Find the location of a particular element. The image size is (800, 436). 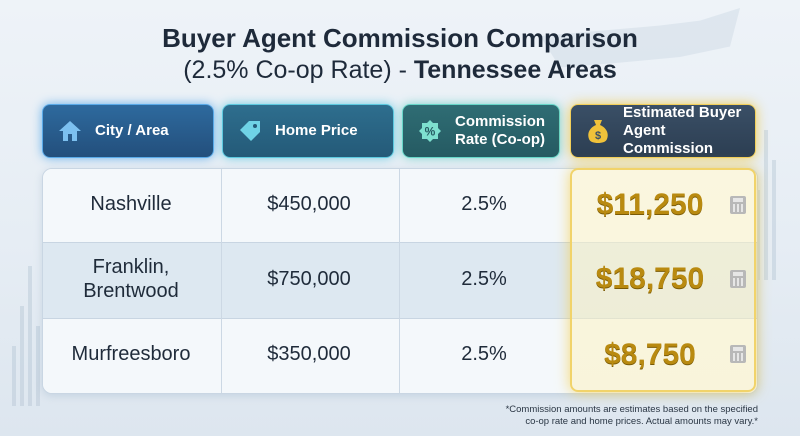

city-name: Murfreesboro is located at coordinates (131, 354).